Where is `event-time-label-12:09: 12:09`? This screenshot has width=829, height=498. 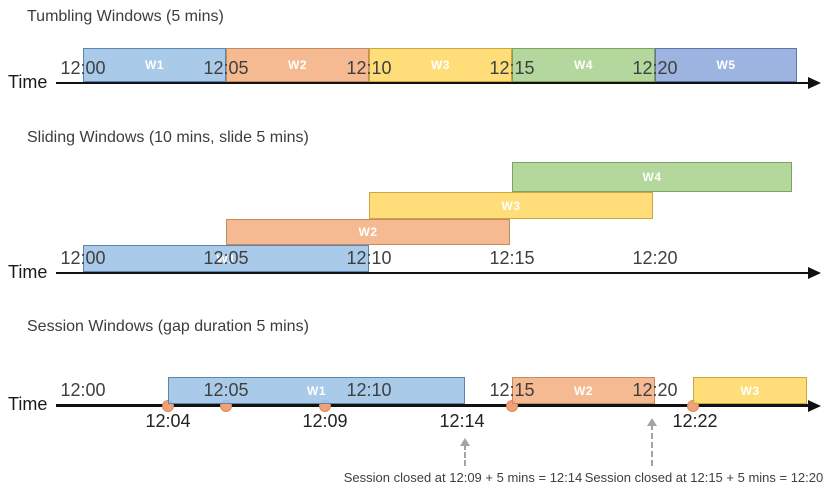 event-time-label-12:09: 12:09 is located at coordinates (325, 421).